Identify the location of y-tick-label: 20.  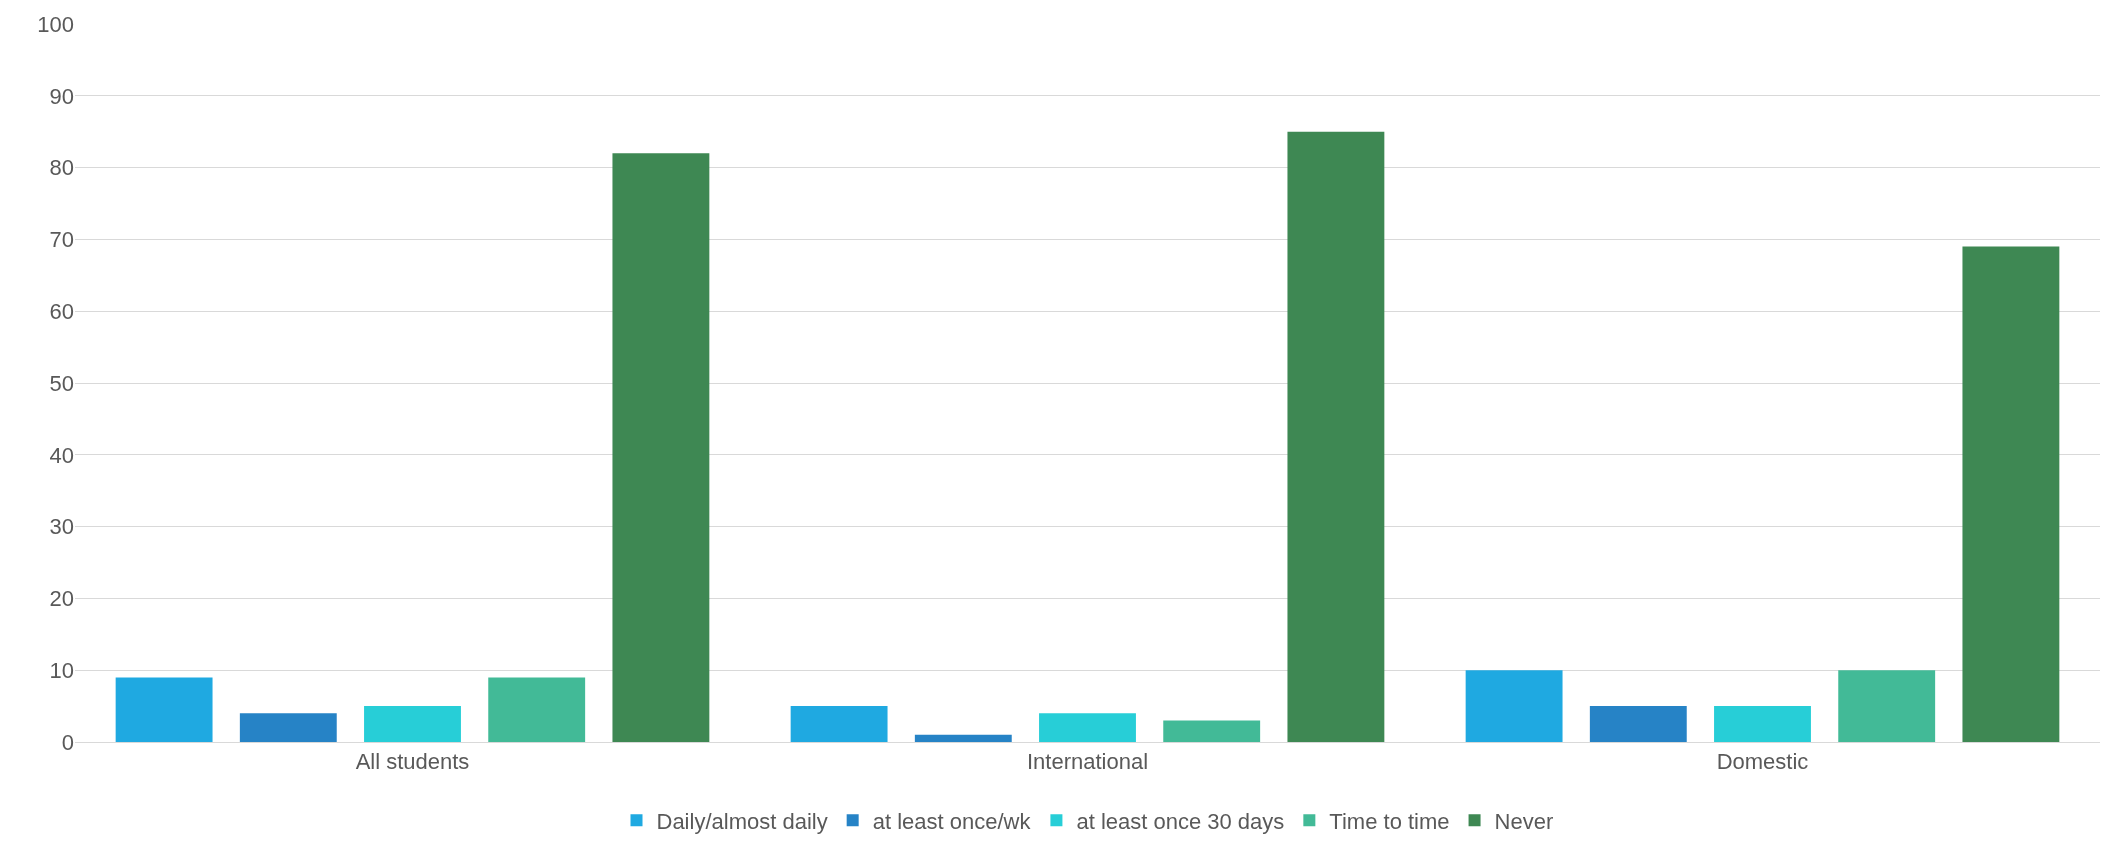
(61, 599).